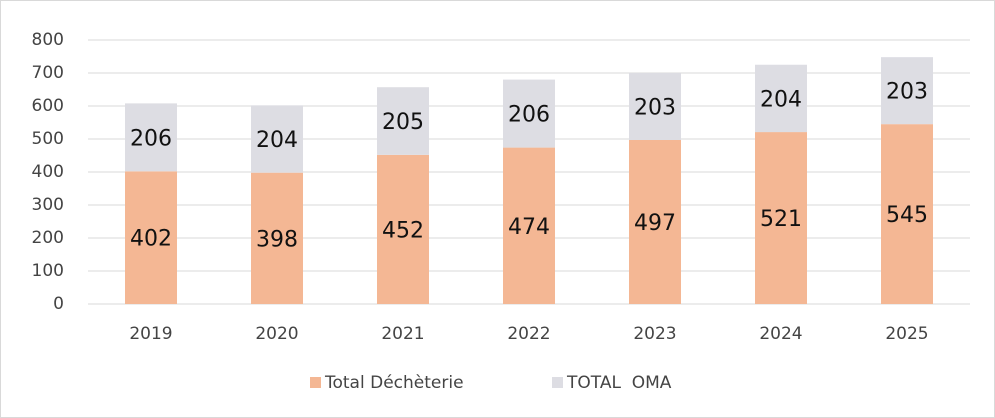 The height and width of the screenshot is (418, 995). What do you see at coordinates (654, 334) in the screenshot?
I see `x-tick-label: 2023` at bounding box center [654, 334].